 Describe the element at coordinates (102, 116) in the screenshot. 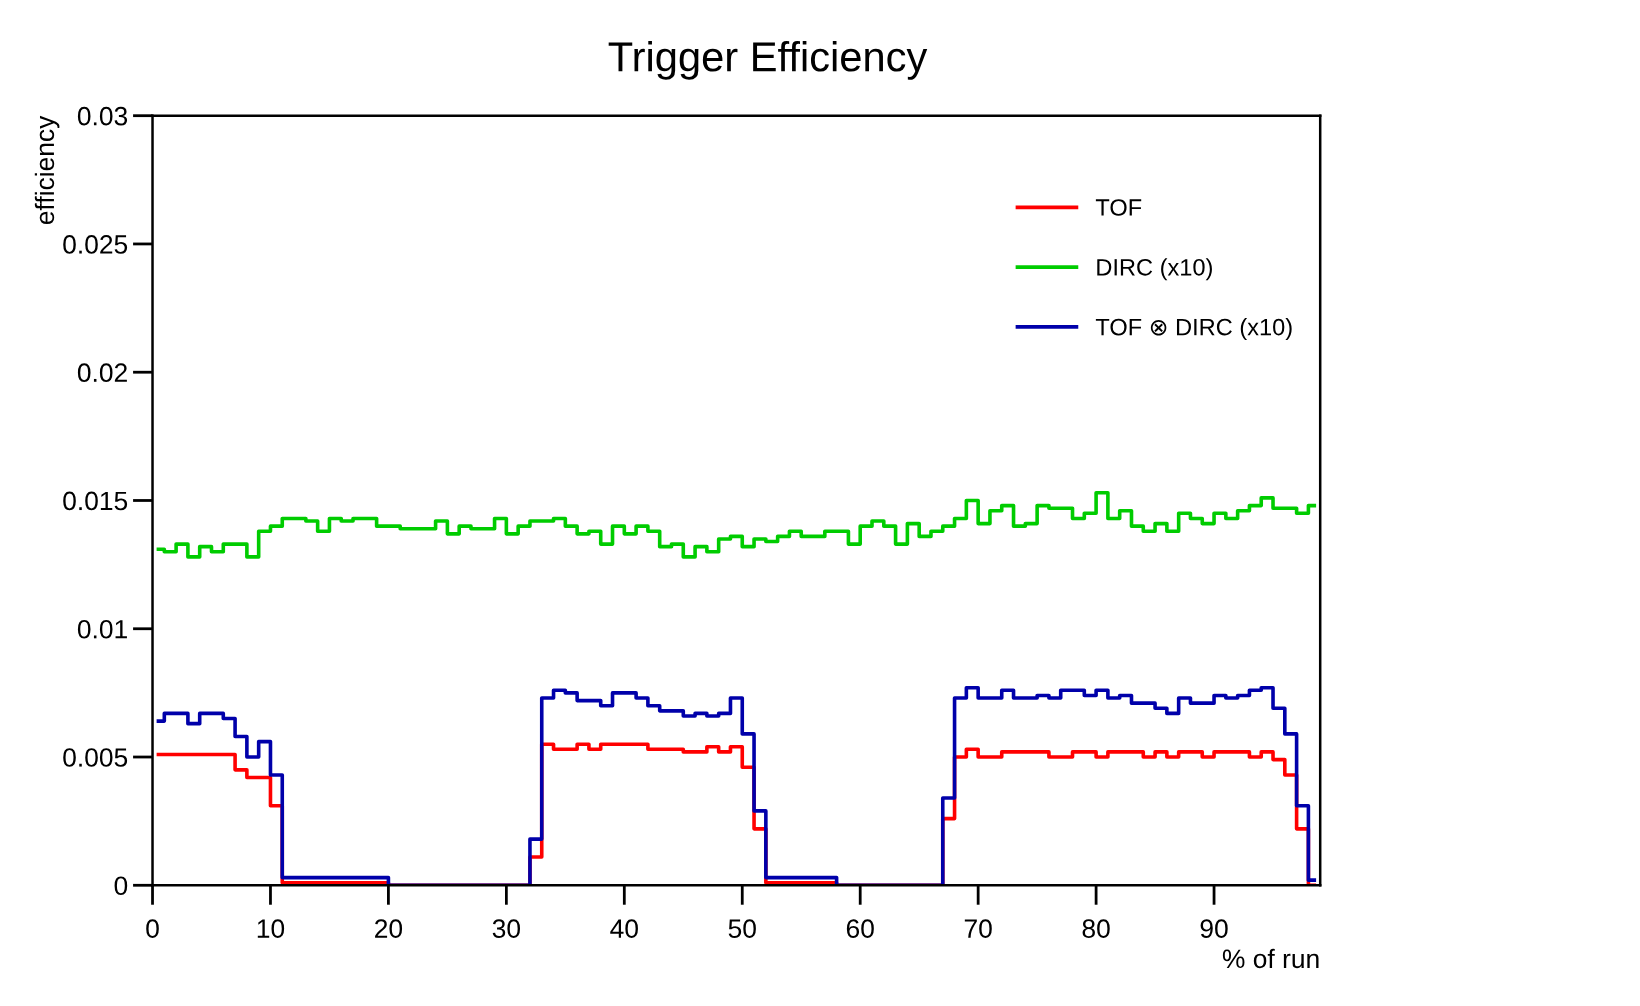

I see `y-tick-label: 0.03` at that location.